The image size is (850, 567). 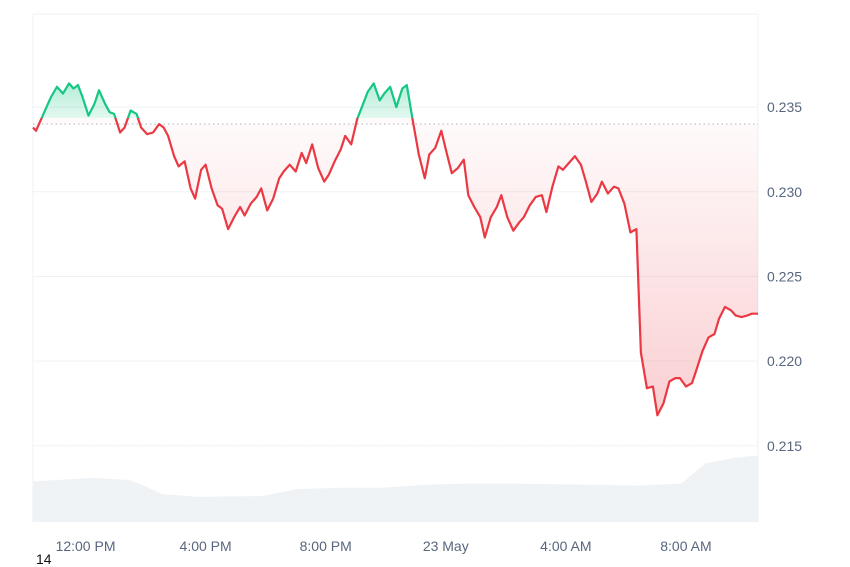 I want to click on x-tick-label: 12:00 PM, so click(x=86, y=546).